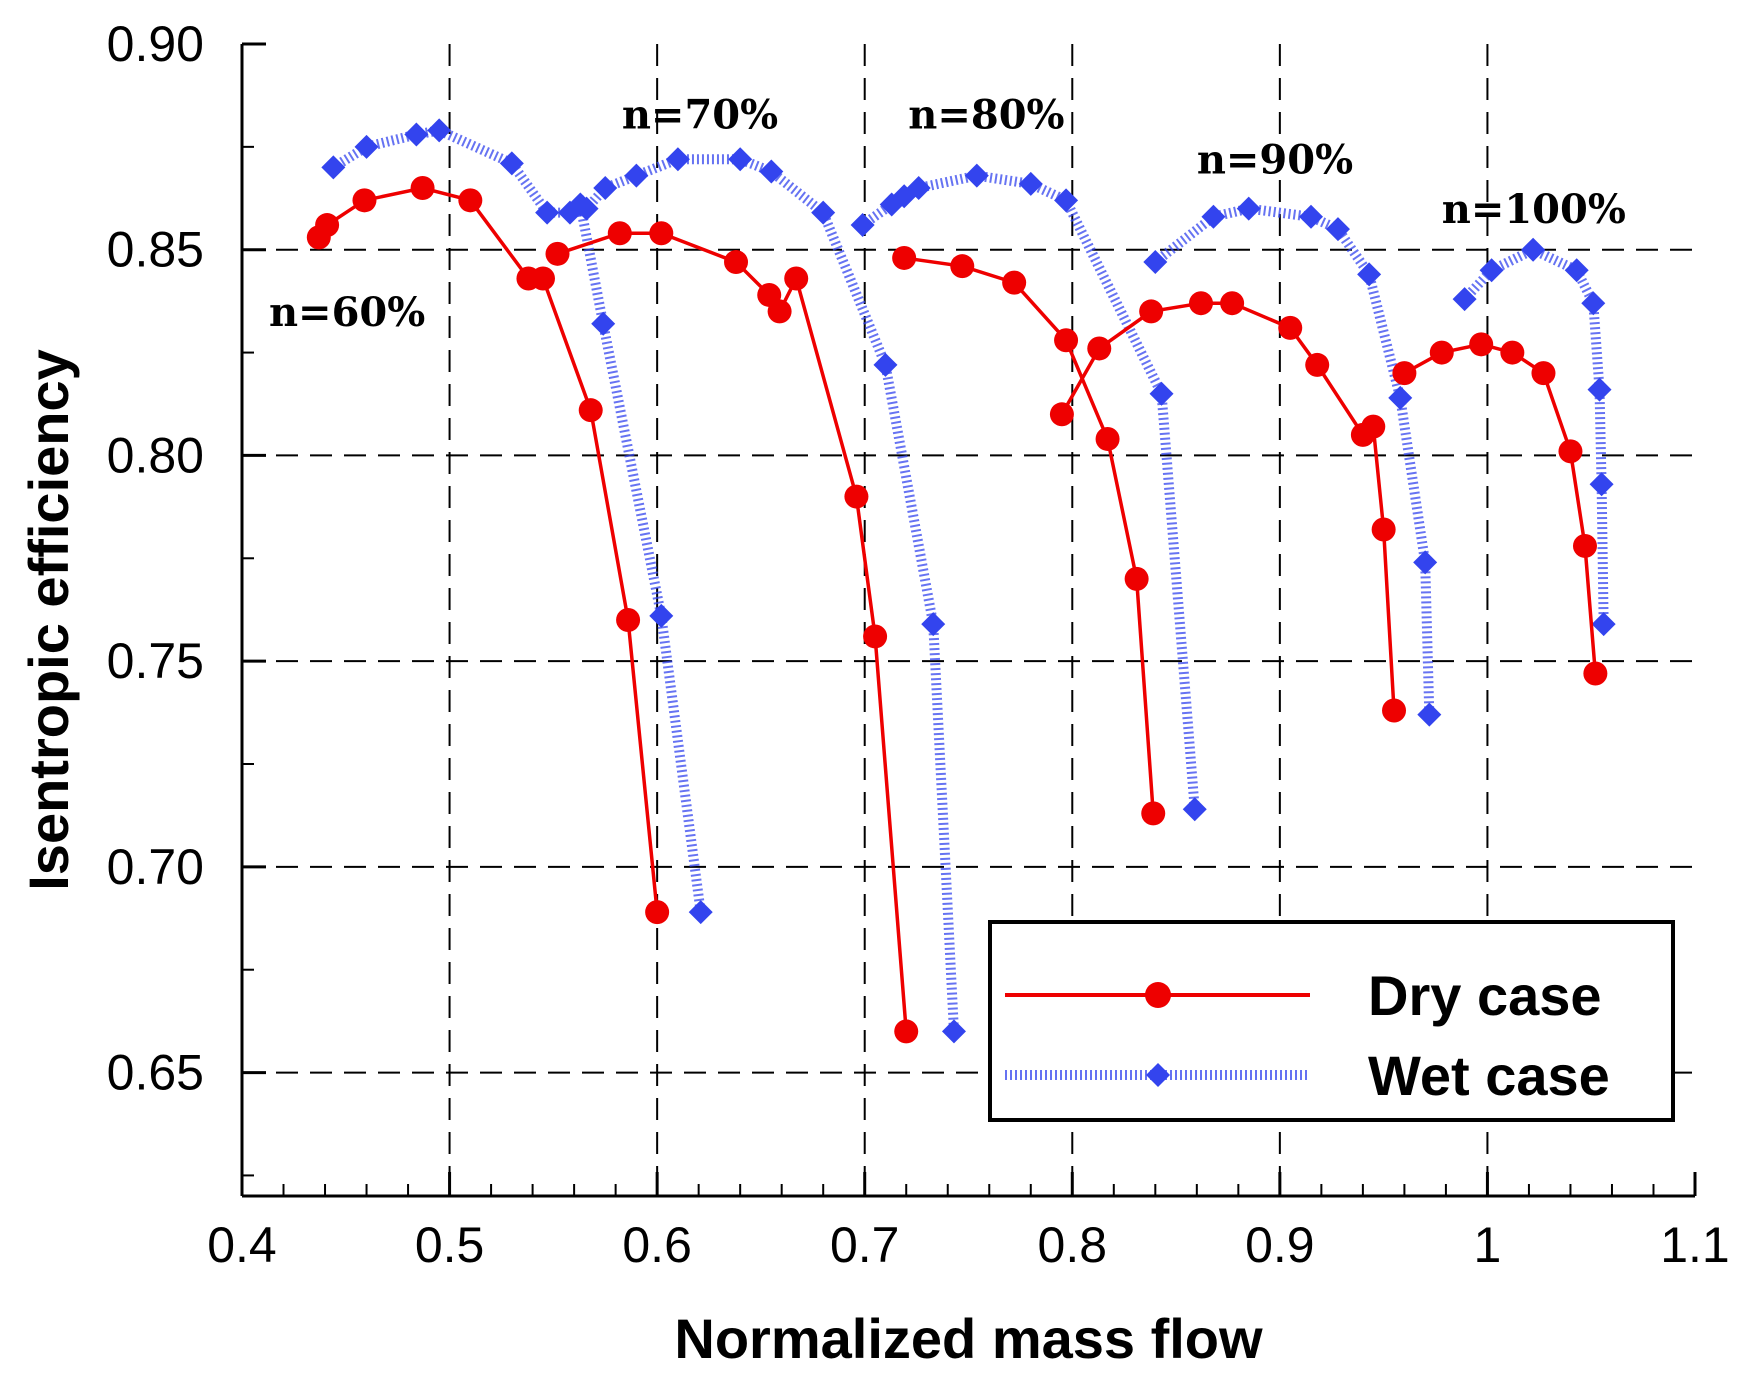  Describe the element at coordinates (865, 1245) in the screenshot. I see `x-tick-label: 0.7` at that location.